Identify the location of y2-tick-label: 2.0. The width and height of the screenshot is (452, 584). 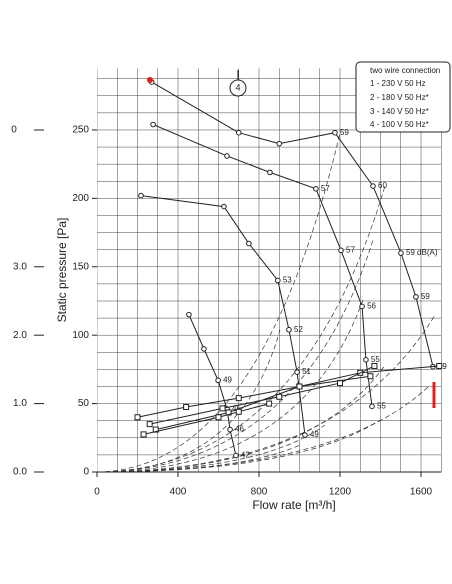
(20, 335).